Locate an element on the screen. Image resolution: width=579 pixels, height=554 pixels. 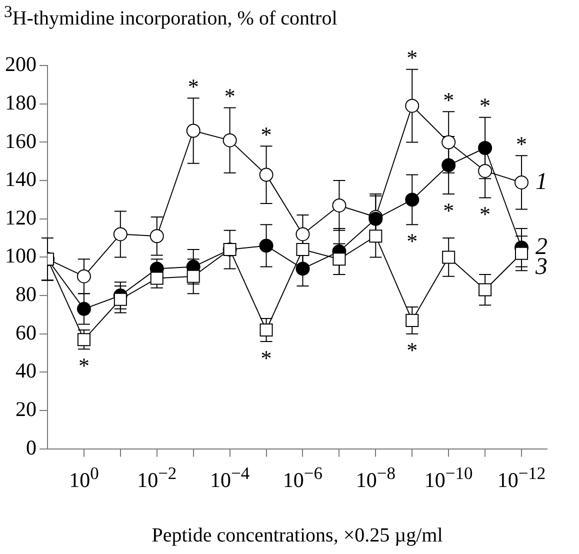
y-axis-title: $^{3}$H-thymidine incorporation, % of control is located at coordinates (171, 16).